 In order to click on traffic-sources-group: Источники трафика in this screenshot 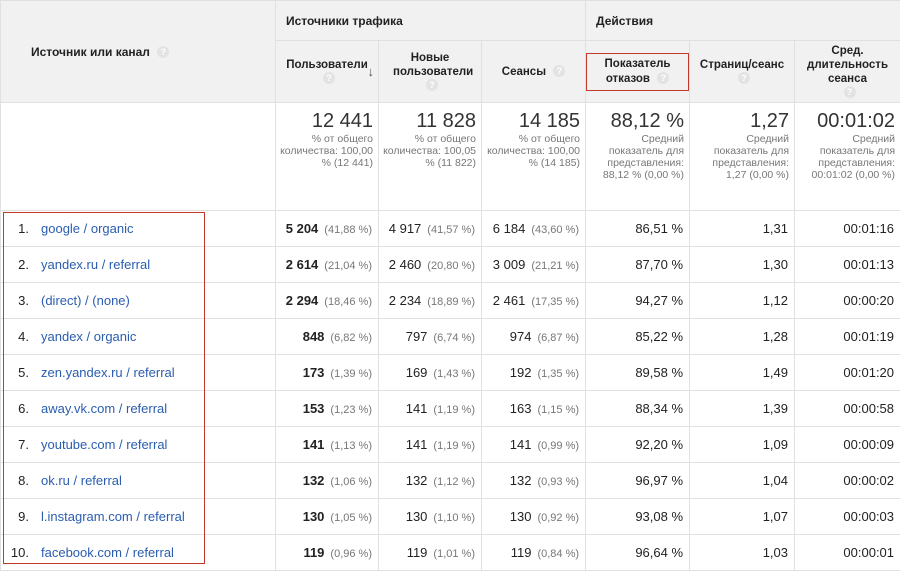, I will do `click(431, 21)`.